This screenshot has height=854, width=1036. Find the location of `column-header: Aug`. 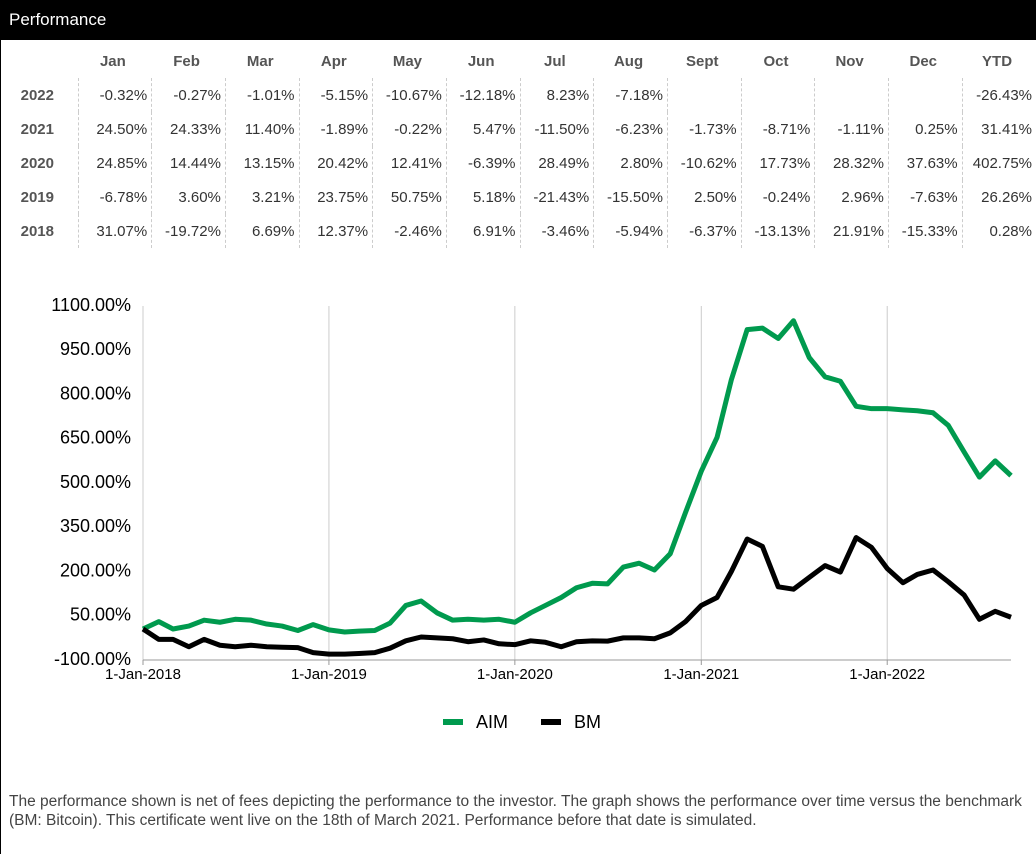

column-header: Aug is located at coordinates (628, 61).